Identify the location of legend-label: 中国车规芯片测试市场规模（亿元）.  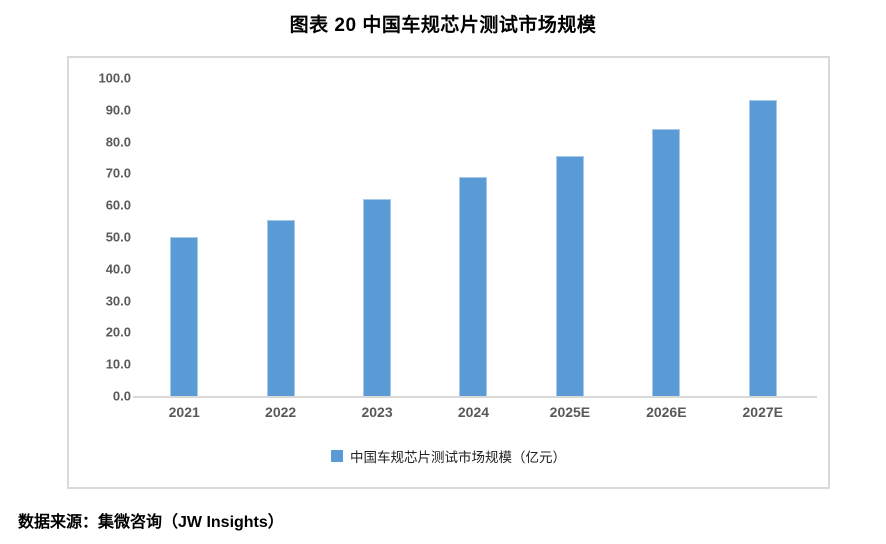
(458, 457).